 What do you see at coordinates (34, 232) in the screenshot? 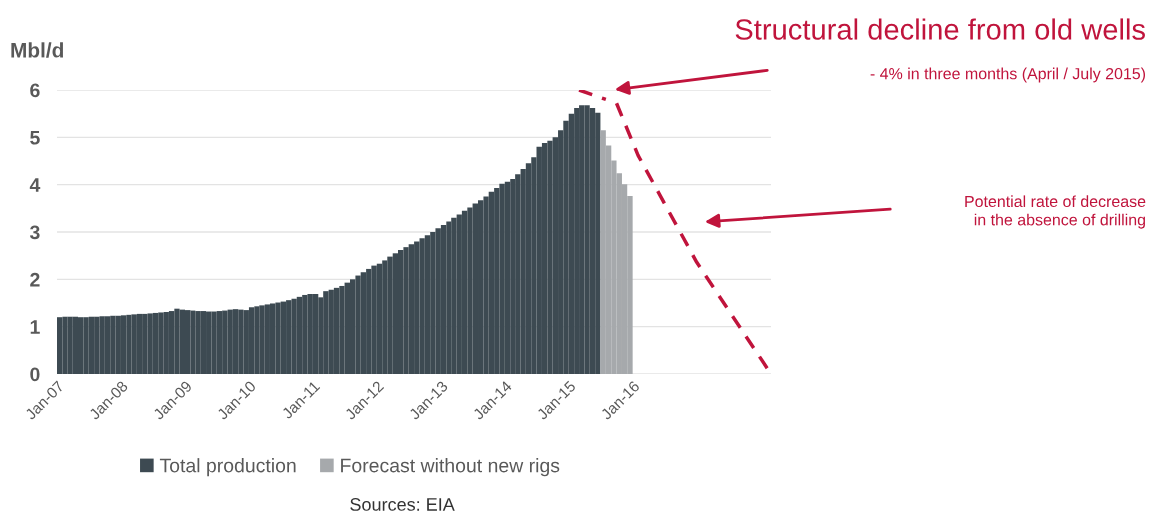
I see `y-tick-label: 3` at bounding box center [34, 232].